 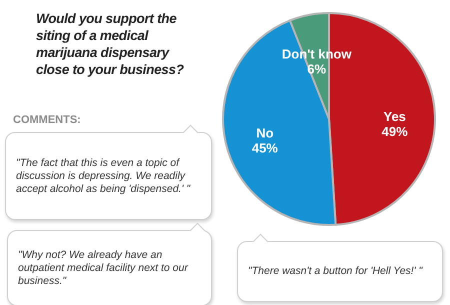 What do you see at coordinates (47, 120) in the screenshot?
I see `text: COMMENTS:` at bounding box center [47, 120].